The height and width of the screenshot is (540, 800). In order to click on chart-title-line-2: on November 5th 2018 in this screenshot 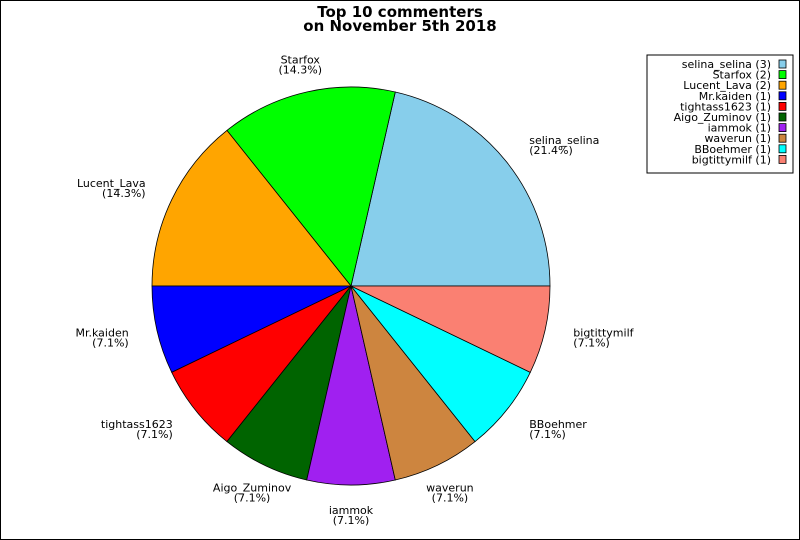, I will do `click(399, 26)`.